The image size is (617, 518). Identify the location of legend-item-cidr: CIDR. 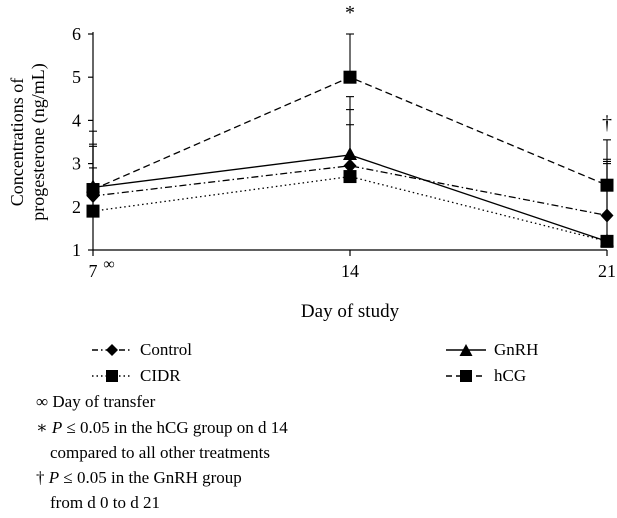
(136, 376).